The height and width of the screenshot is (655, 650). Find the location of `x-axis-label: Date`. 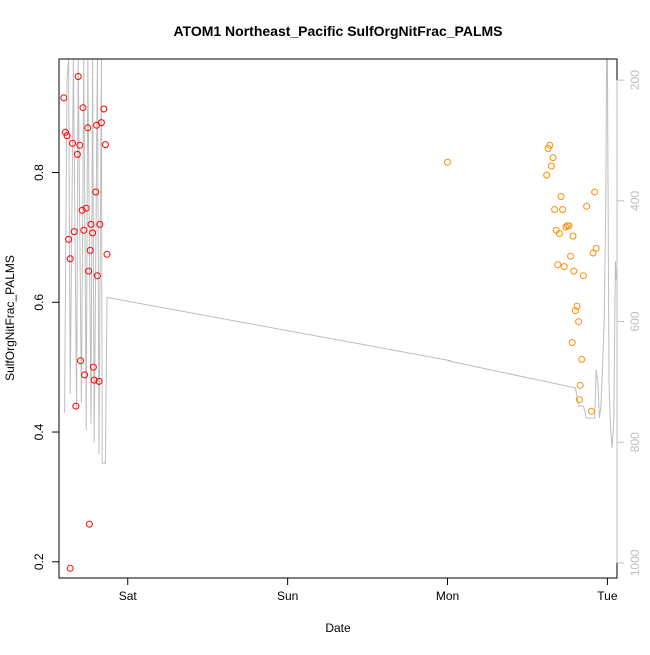

x-axis-label: Date is located at coordinates (338, 628).